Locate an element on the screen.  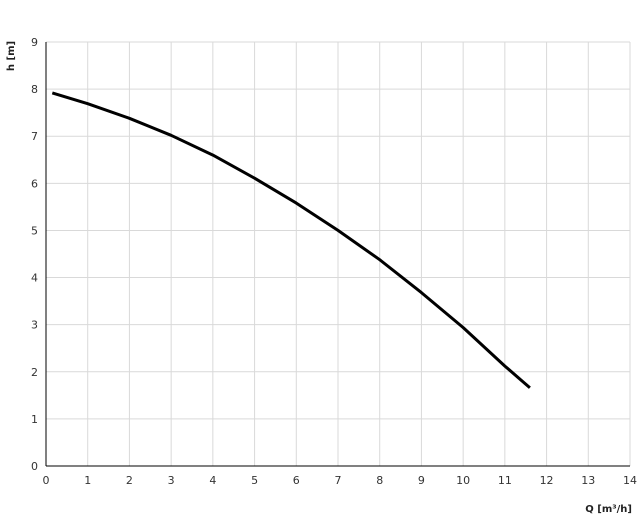
y-tick-label: 2 is located at coordinates (34, 372).